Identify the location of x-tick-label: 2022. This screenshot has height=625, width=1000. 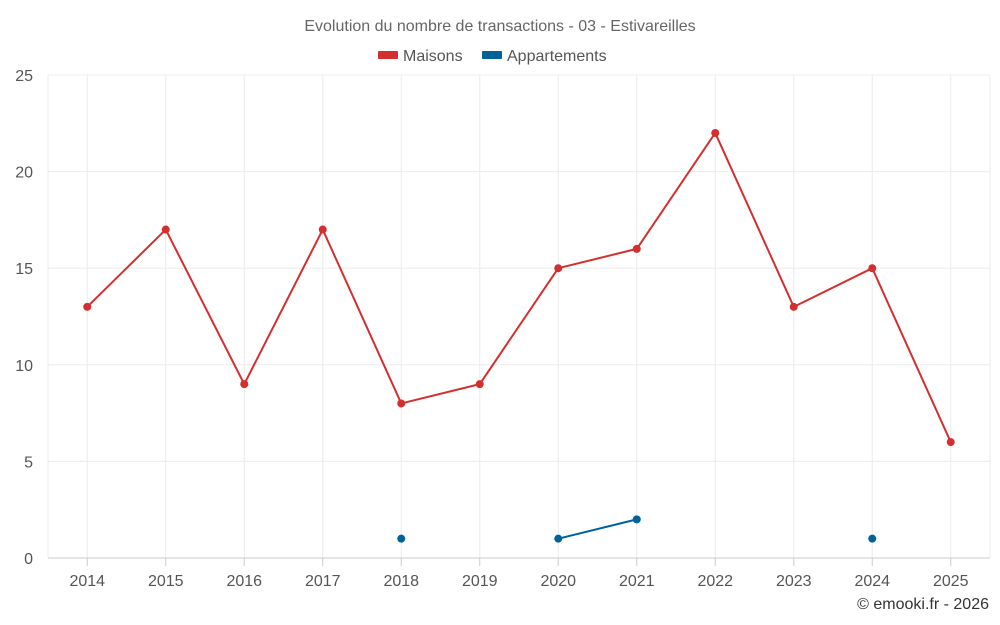
(715, 581).